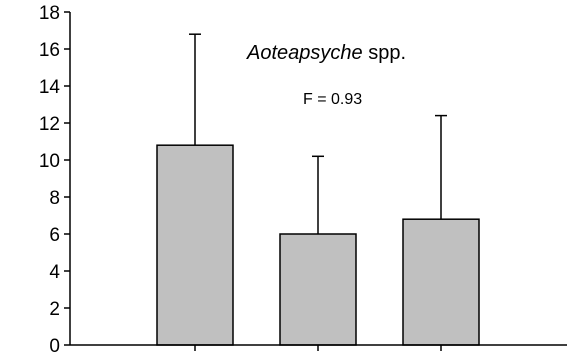  I want to click on y-tick-label: 18, so click(49, 13).